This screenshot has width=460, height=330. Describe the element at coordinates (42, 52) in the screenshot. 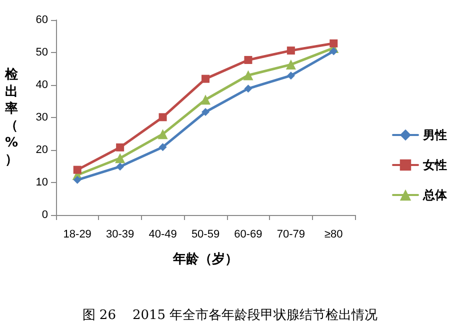

I see `y-tick-label: 50` at that location.